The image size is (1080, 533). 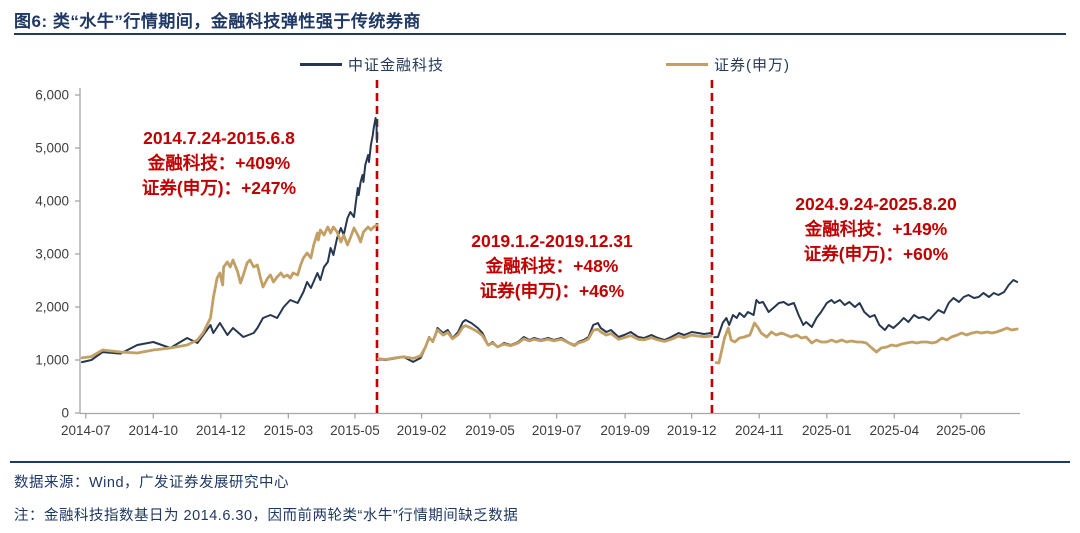 I want to click on legend-item-securities: 证券(申万), so click(x=728, y=64).